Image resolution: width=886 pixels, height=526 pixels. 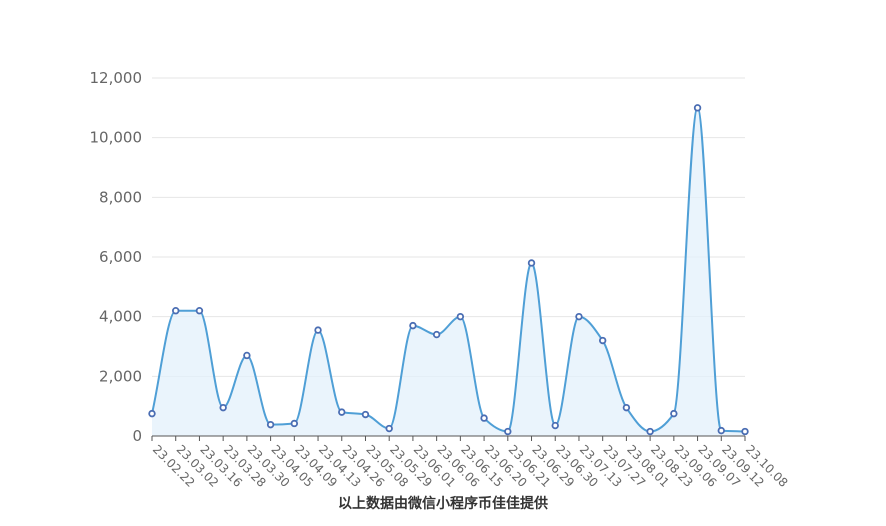 What do you see at coordinates (120, 257) in the screenshot?
I see `y-tick-label: 6,000` at bounding box center [120, 257].